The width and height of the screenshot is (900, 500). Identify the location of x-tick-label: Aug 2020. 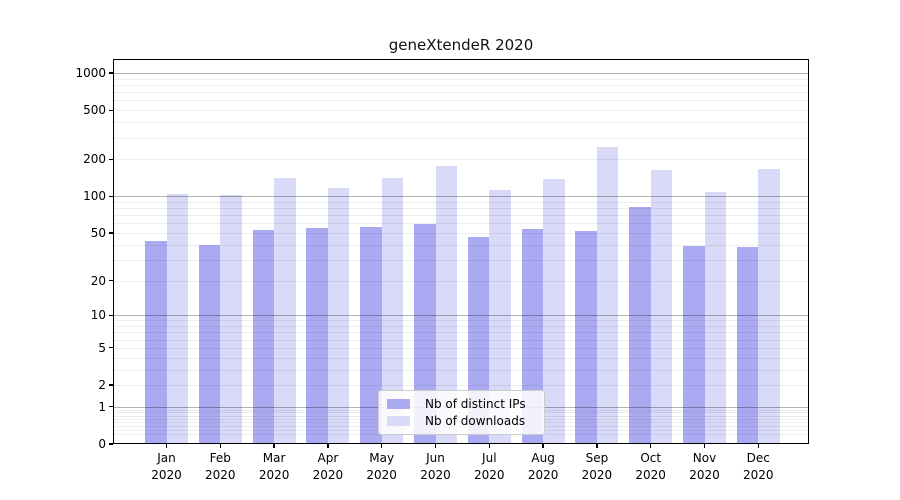
(543, 466).